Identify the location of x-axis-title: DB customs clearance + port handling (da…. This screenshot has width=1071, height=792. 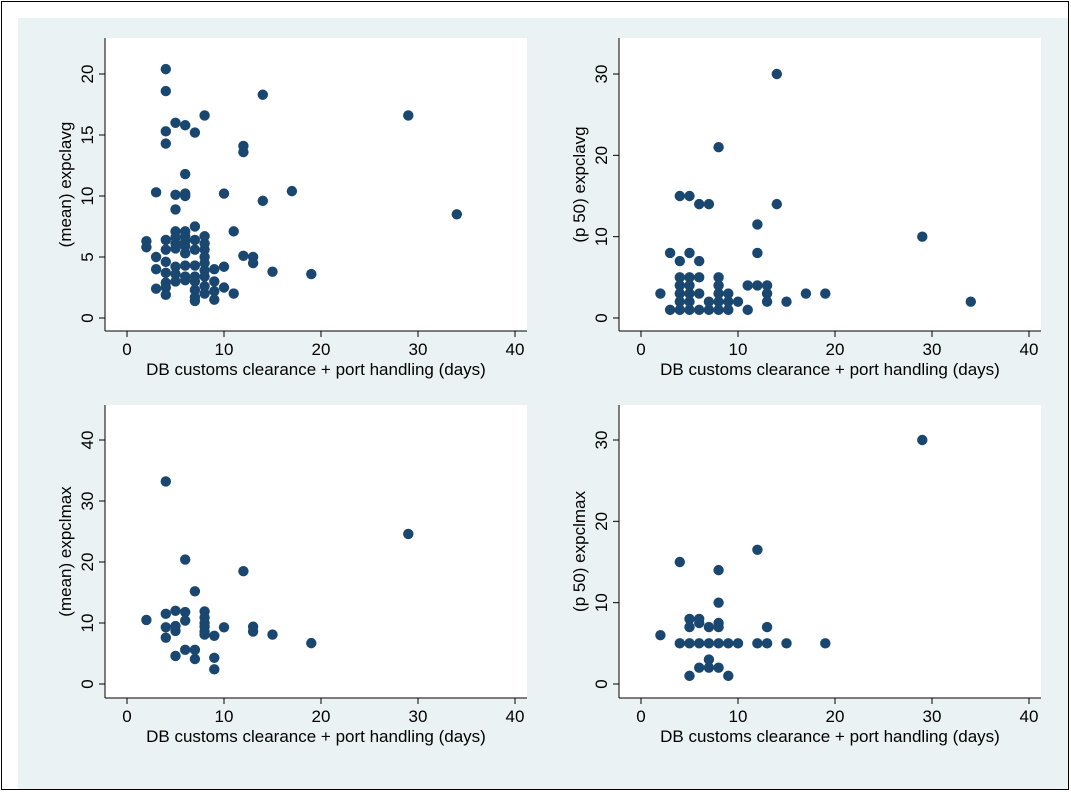
(316, 369).